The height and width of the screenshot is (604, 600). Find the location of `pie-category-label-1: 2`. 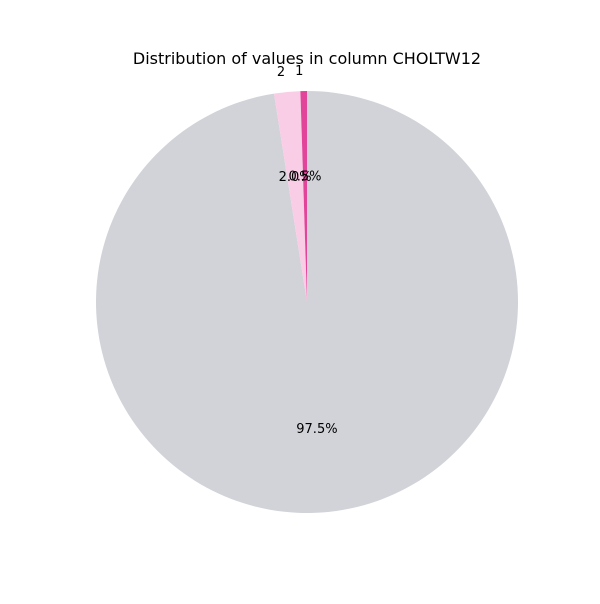

pie-category-label-1: 2 is located at coordinates (281, 72).